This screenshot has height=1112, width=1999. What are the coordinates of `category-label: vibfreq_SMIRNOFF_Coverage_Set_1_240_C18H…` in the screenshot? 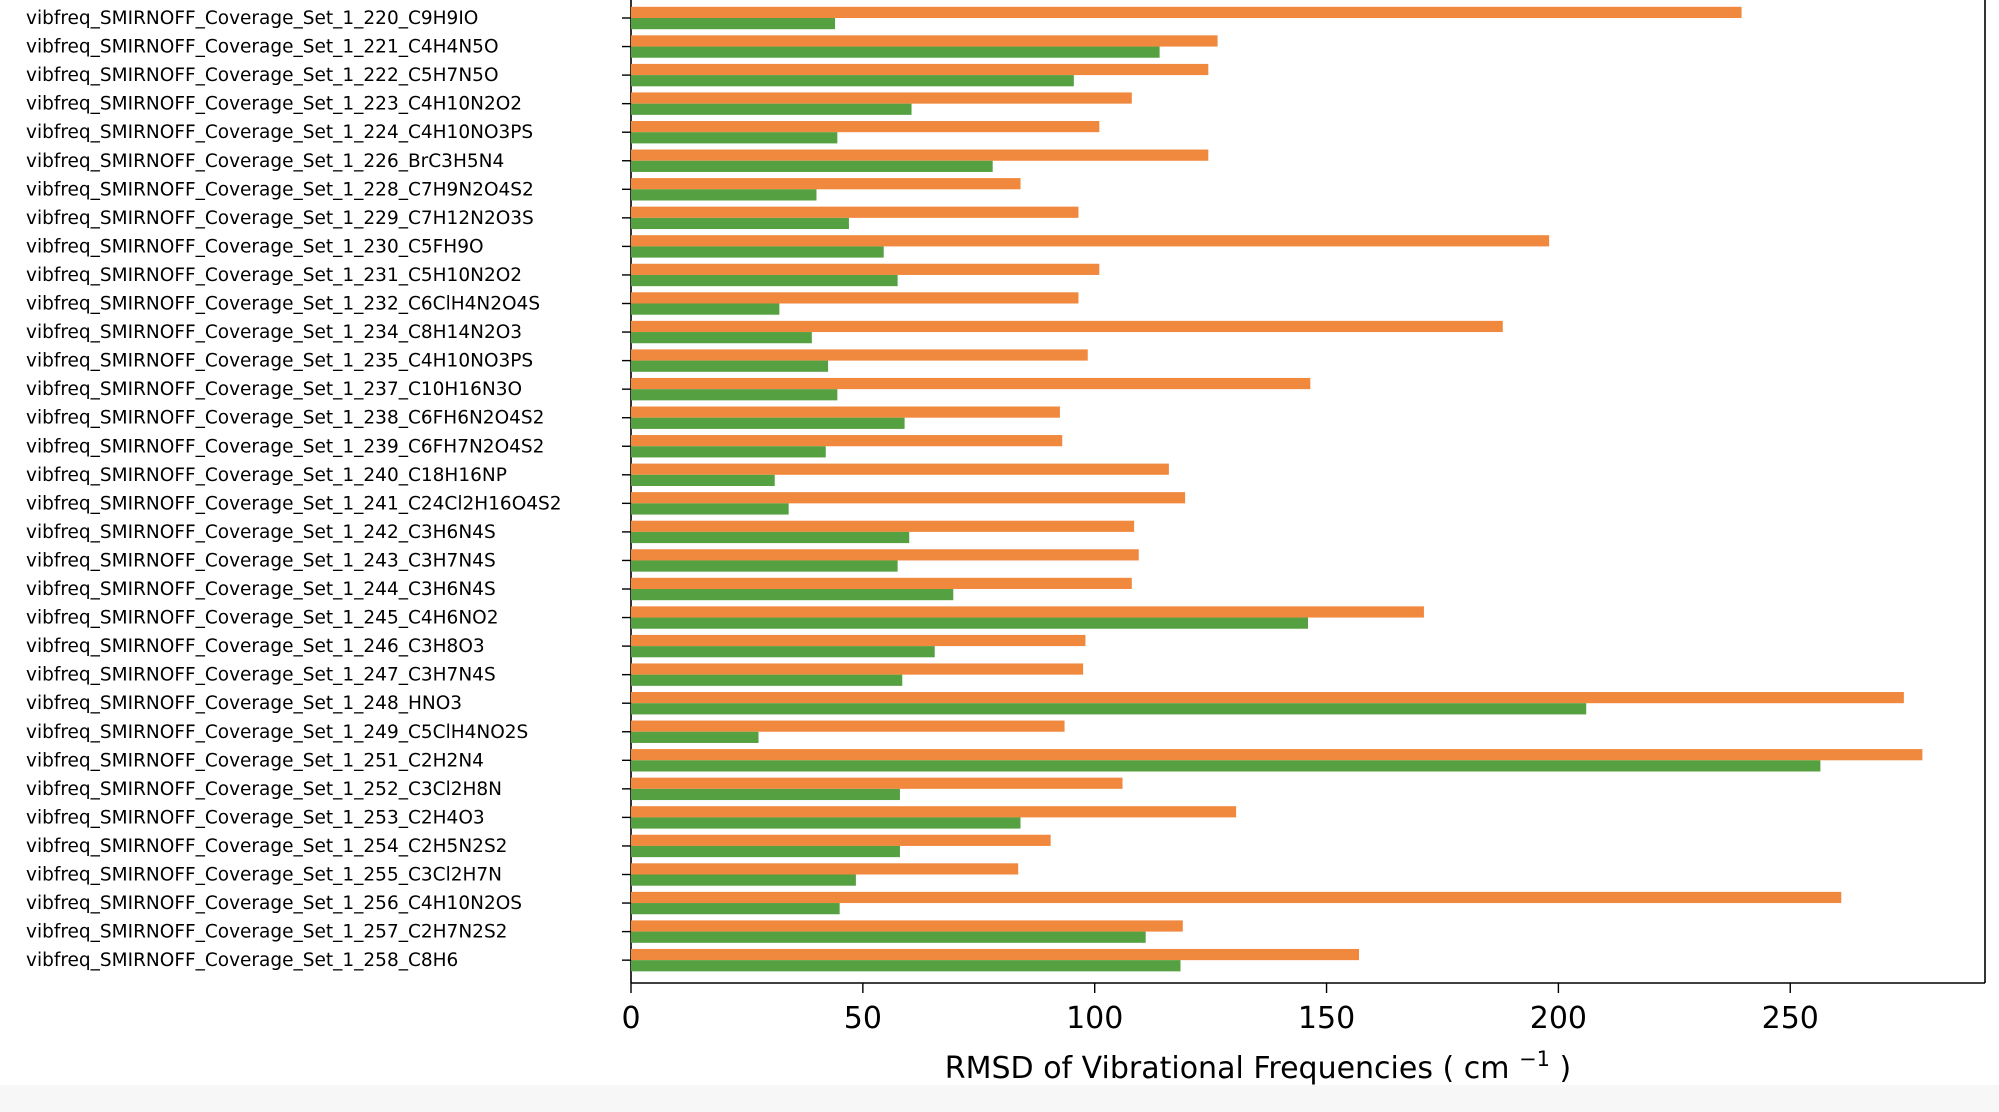 It's located at (266, 475).